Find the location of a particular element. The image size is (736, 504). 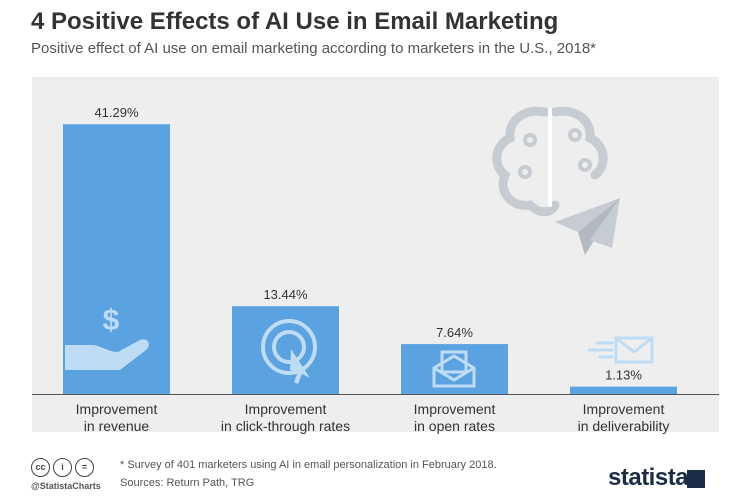

category-label-1-line-1: Improvement is located at coordinates (117, 409).